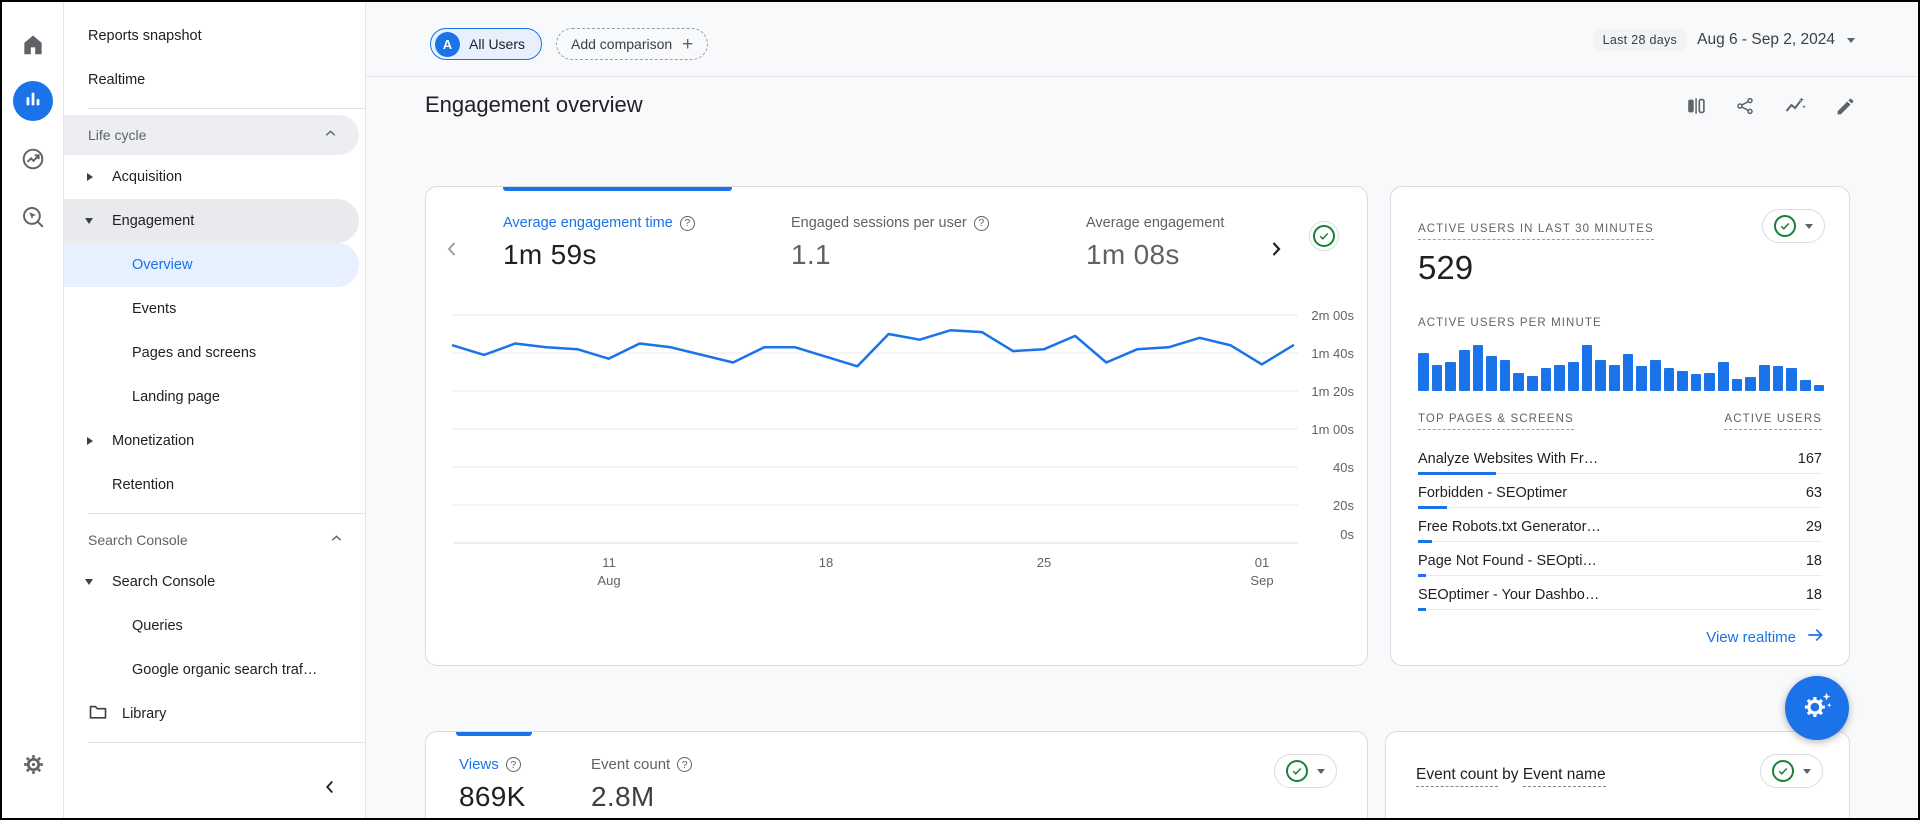 This screenshot has height=820, width=1920. What do you see at coordinates (1785, 226) in the screenshot?
I see `check-circle-icon` at bounding box center [1785, 226].